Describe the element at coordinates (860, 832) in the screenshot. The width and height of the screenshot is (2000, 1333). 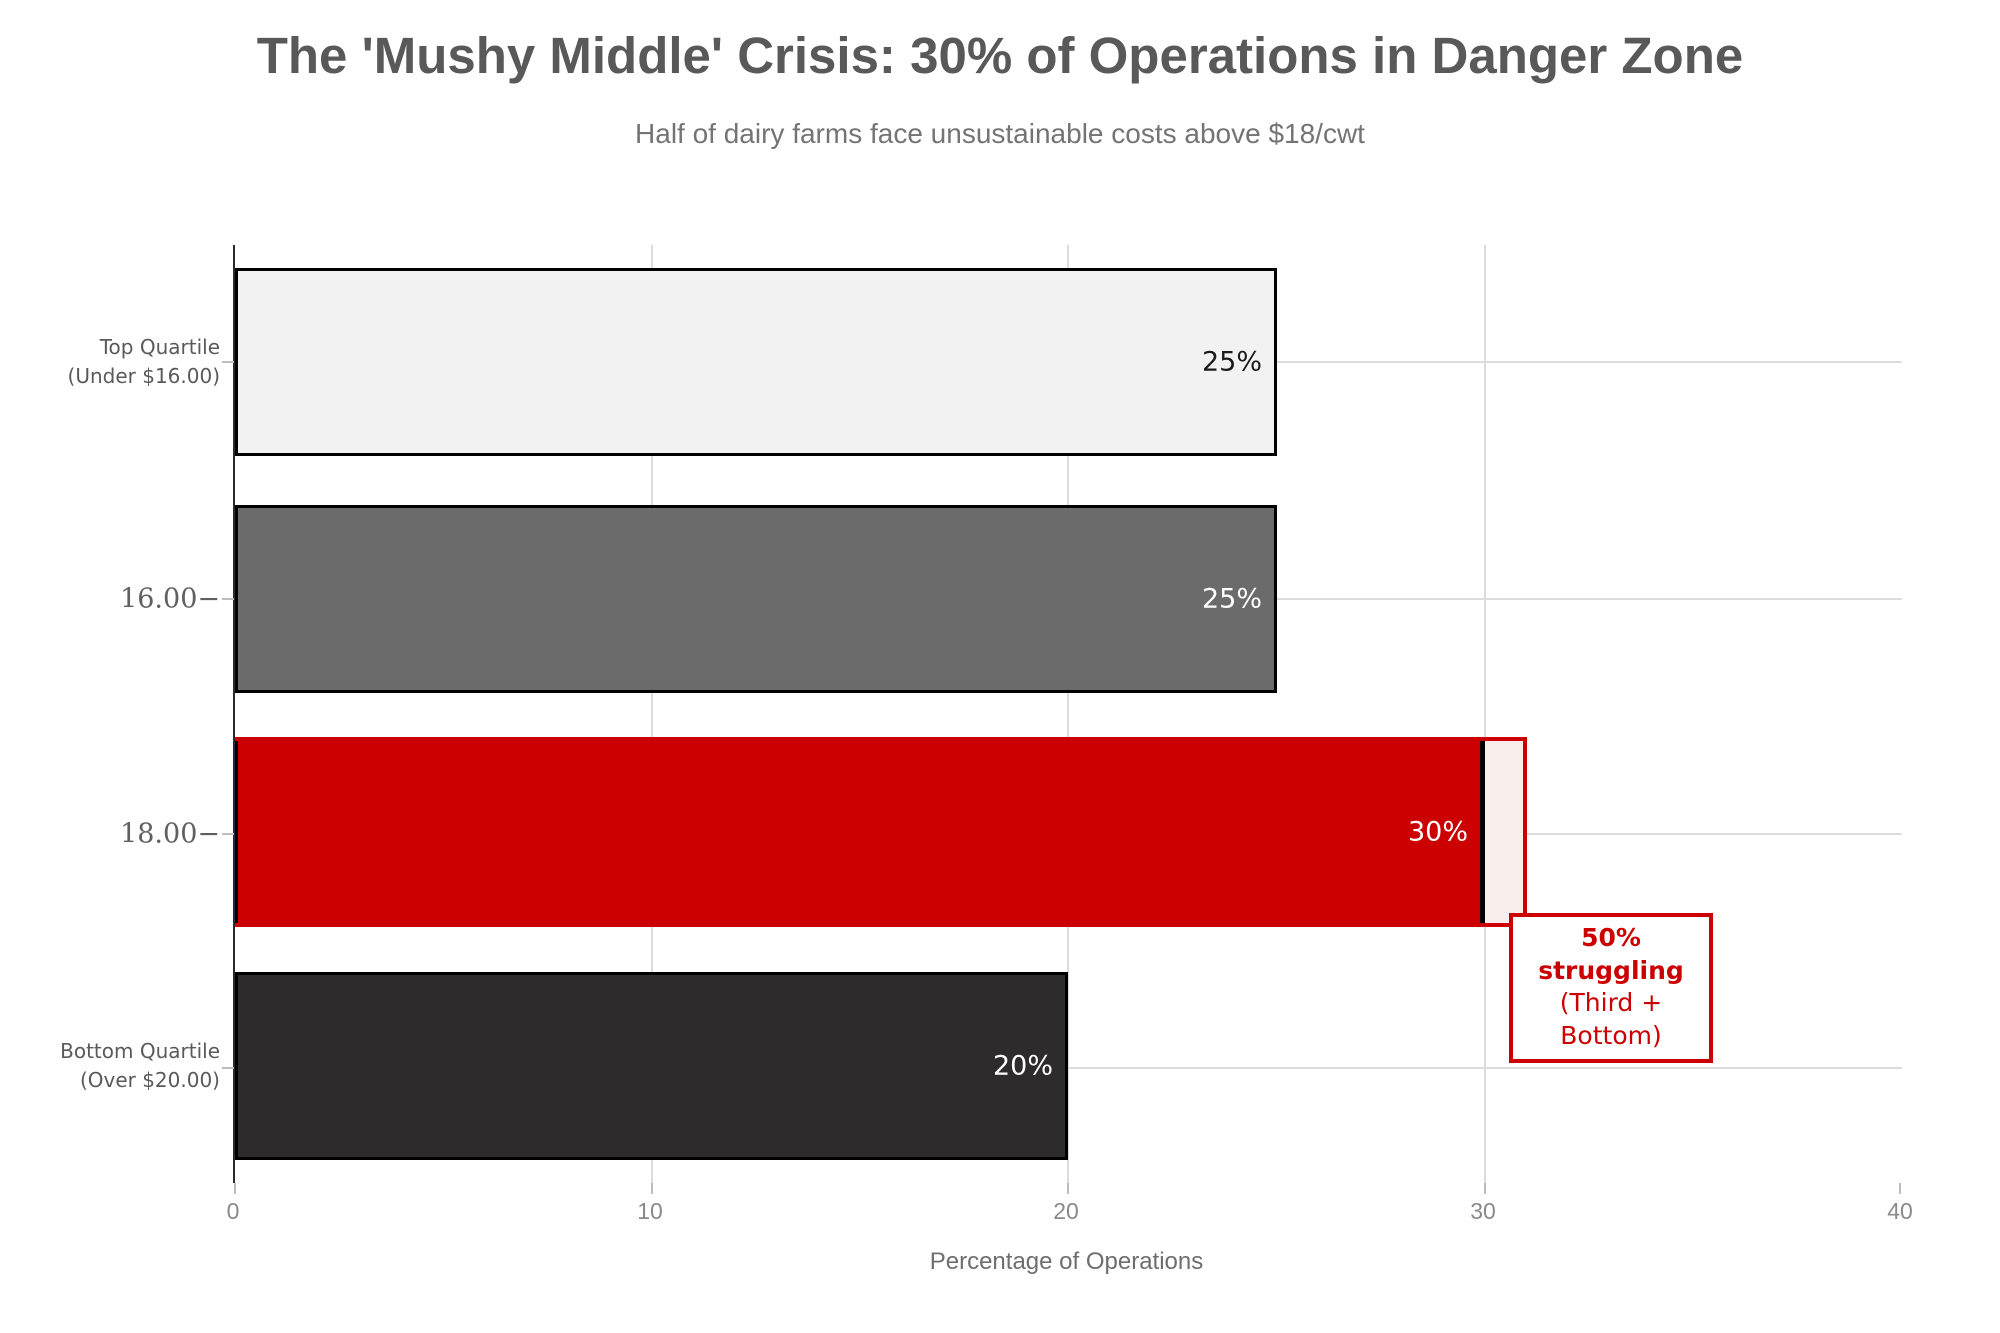
I see `bar-third-quartile-danger: 30%` at that location.